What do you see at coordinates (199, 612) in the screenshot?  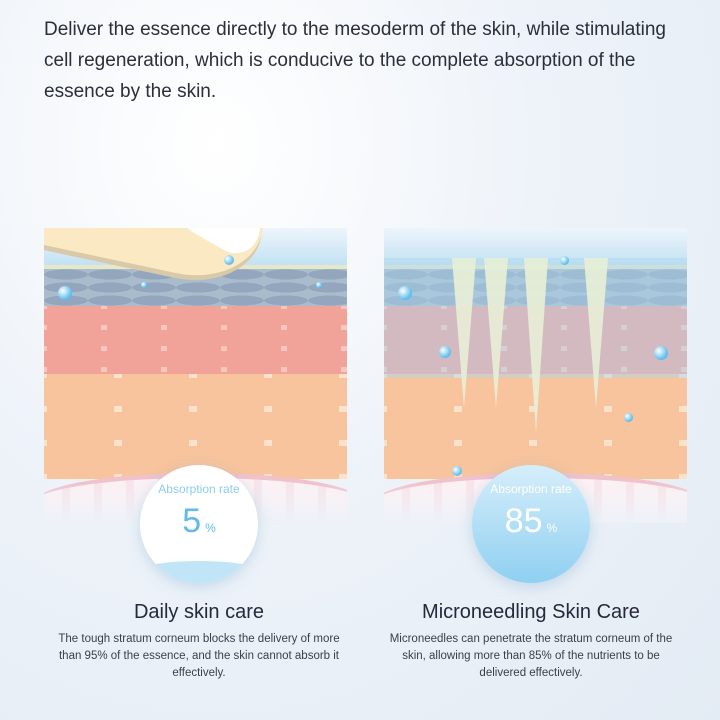 I see `daily-care-title: Daily skin care` at bounding box center [199, 612].